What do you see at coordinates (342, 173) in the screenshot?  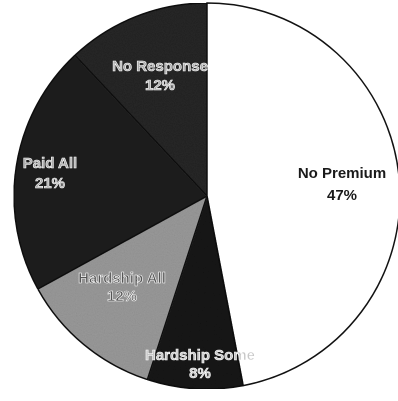 I see `slice-label-no-premium: No Premium` at bounding box center [342, 173].